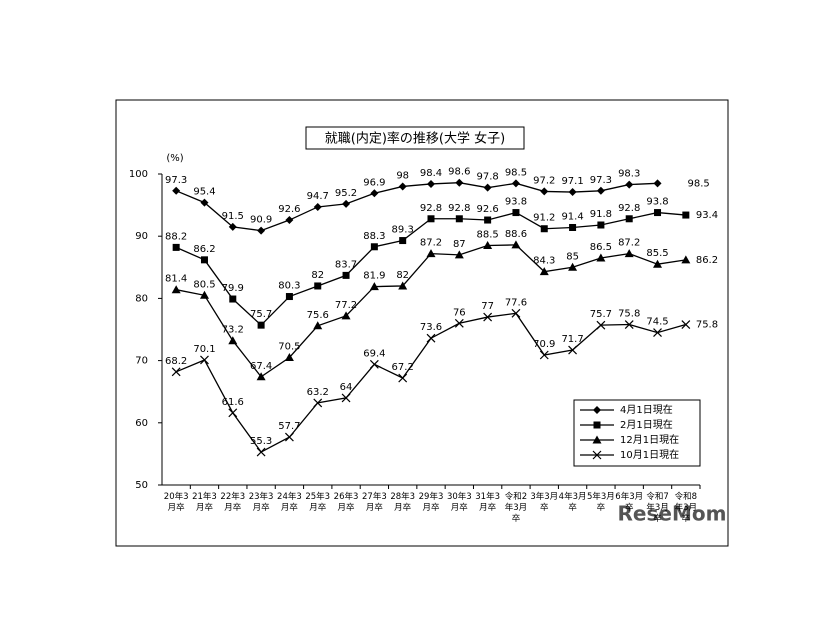 This screenshot has height=620, width=826. What do you see at coordinates (141, 361) in the screenshot?
I see `y-tick-label: 70` at bounding box center [141, 361].